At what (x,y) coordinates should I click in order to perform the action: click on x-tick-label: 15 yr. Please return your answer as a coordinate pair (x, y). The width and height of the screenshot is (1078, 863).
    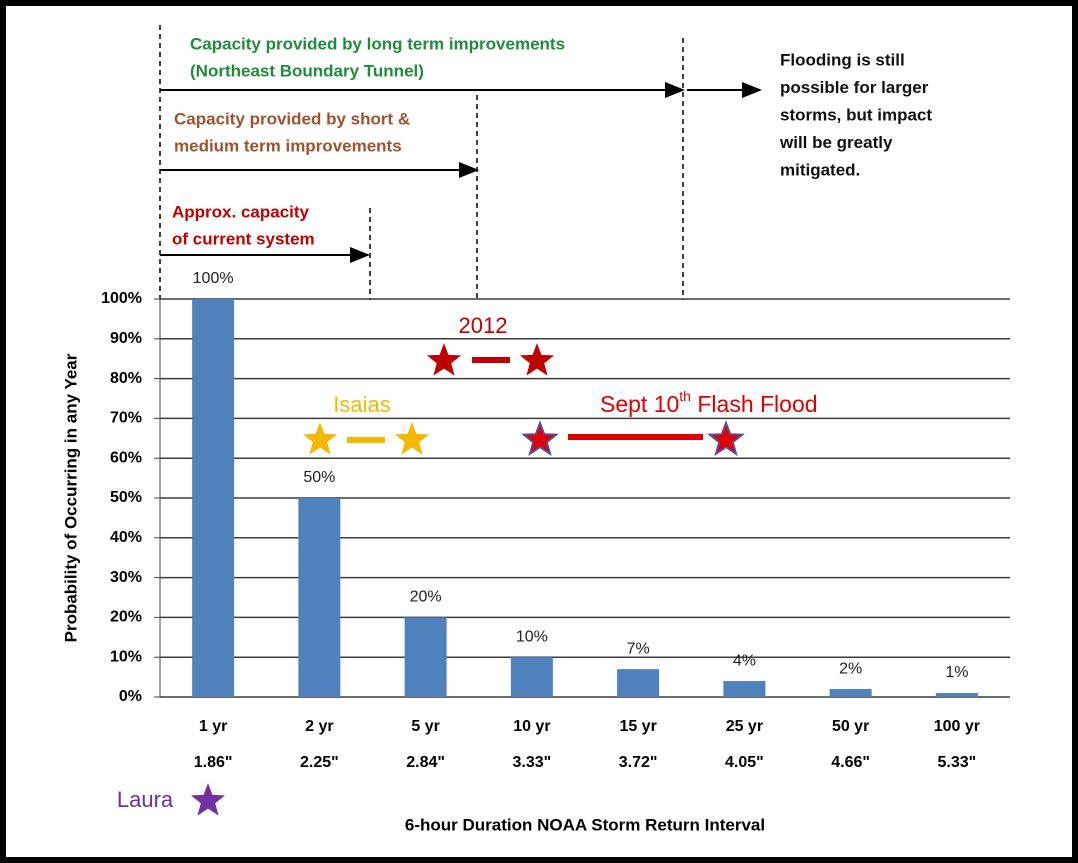
    Looking at the image, I should click on (637, 726).